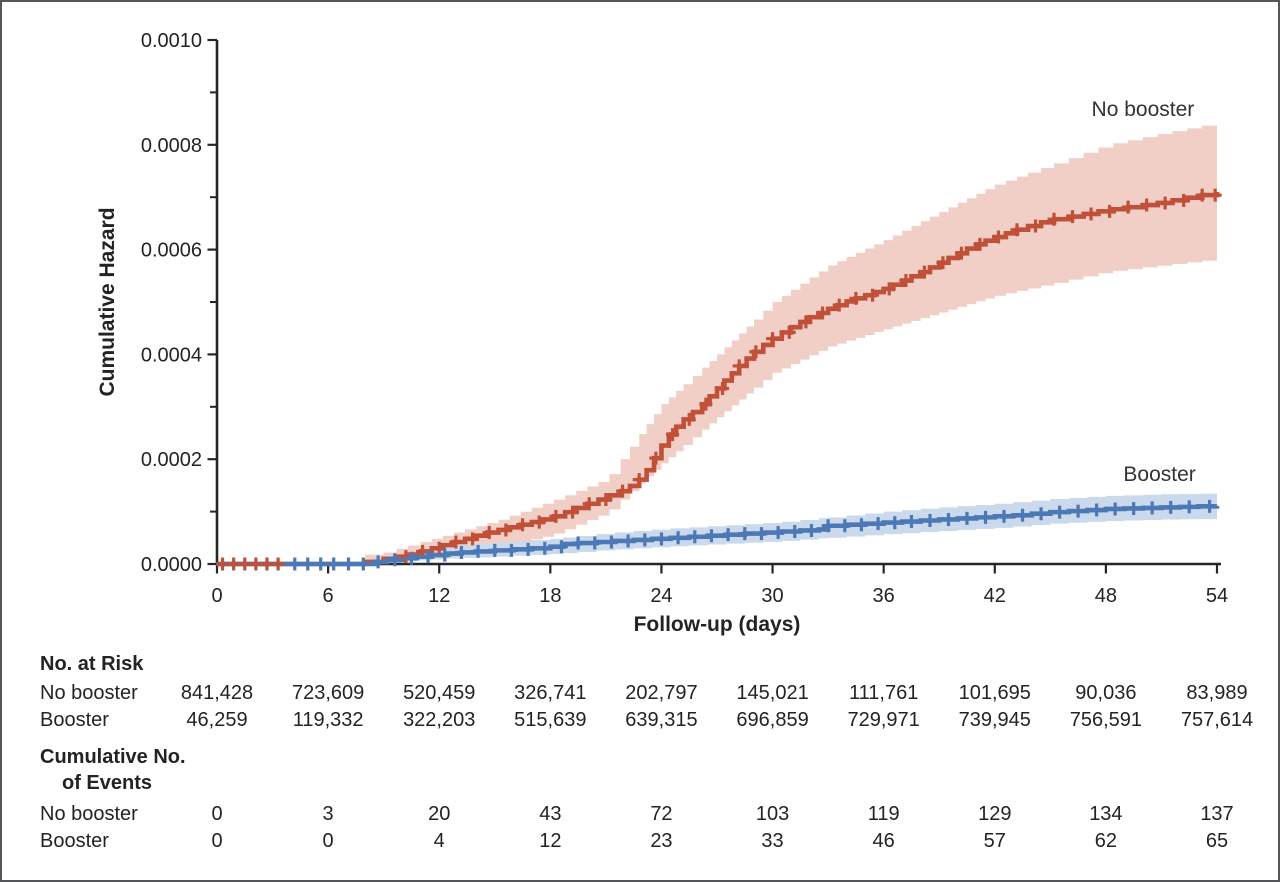 This screenshot has height=882, width=1280. What do you see at coordinates (1217, 693) in the screenshot?
I see `table-cell-at-risk-no-booster: 83,989` at bounding box center [1217, 693].